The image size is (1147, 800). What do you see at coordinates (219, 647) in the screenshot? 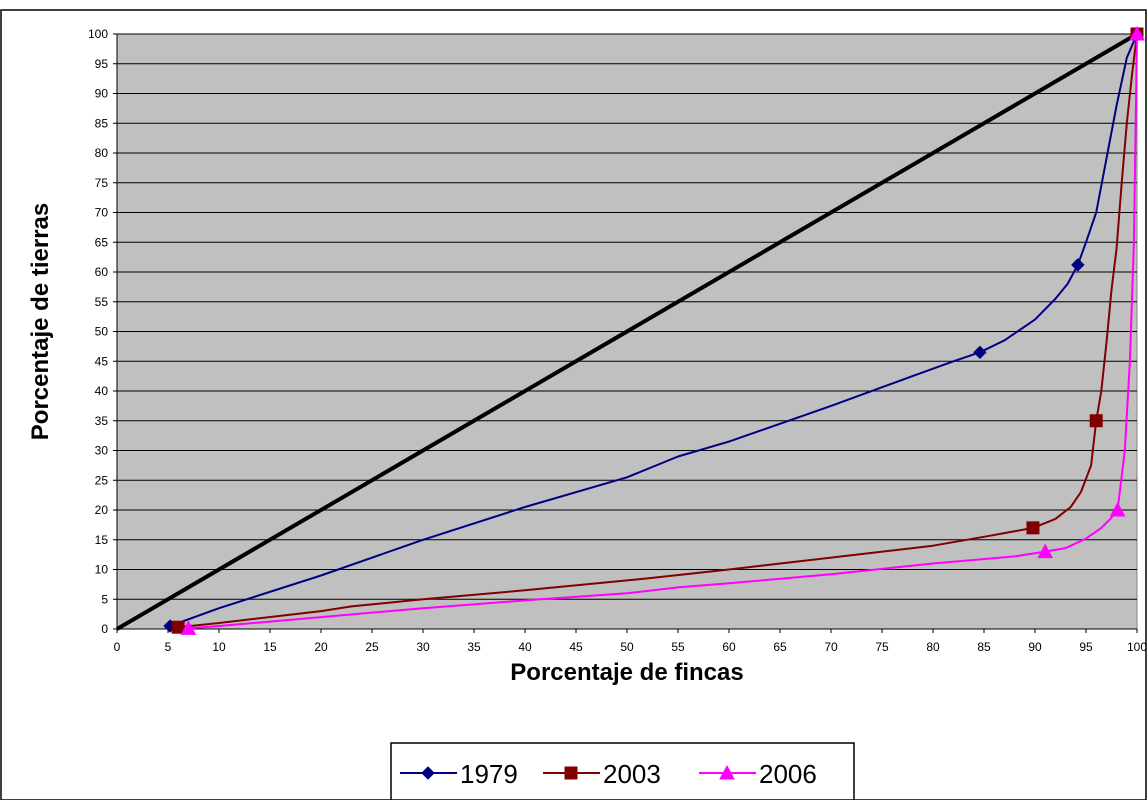
I see `x-tick-label: 10` at bounding box center [219, 647].